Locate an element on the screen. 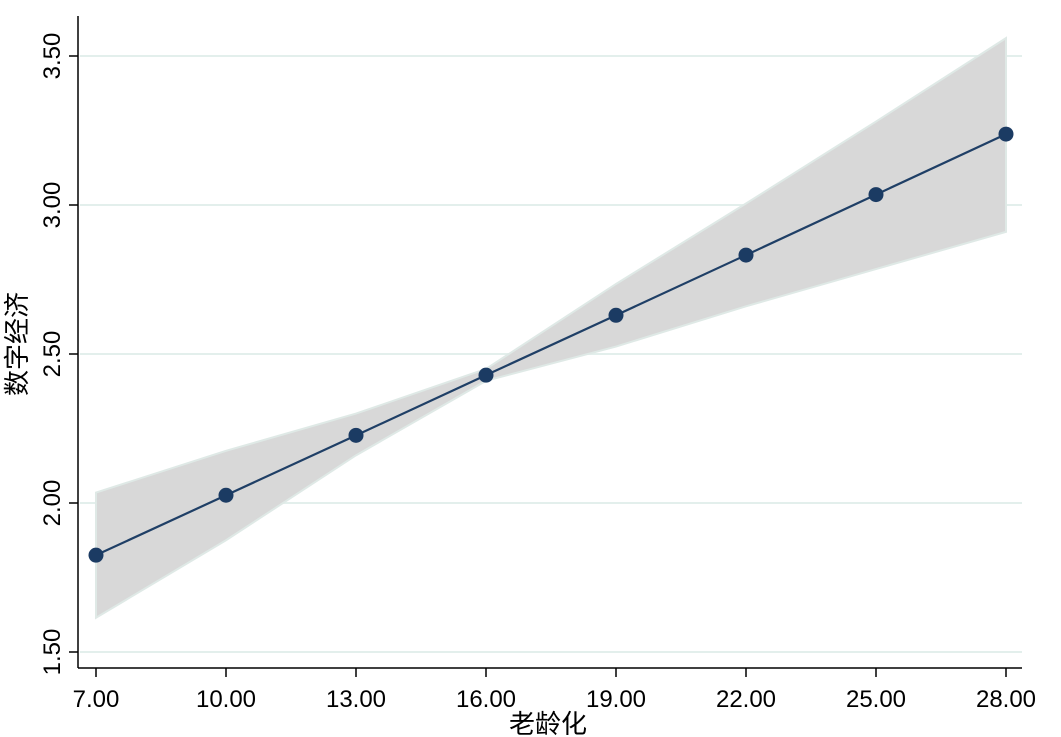 Image resolution: width=1061 pixels, height=737 pixels. x-tick-label-3: 16.00 is located at coordinates (486, 699).